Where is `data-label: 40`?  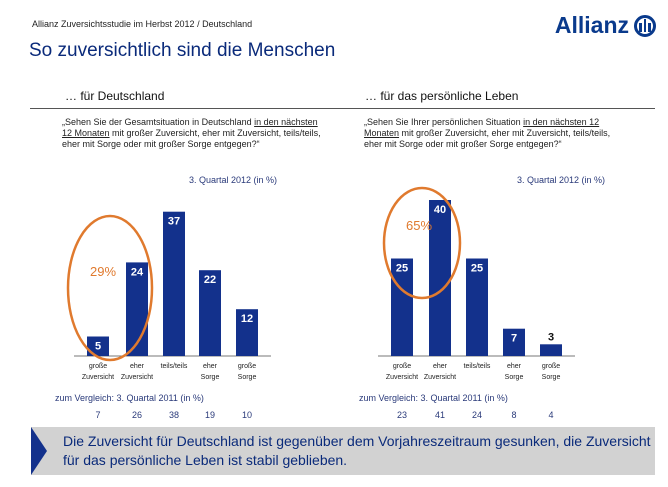 data-label: 40 is located at coordinates (440, 210).